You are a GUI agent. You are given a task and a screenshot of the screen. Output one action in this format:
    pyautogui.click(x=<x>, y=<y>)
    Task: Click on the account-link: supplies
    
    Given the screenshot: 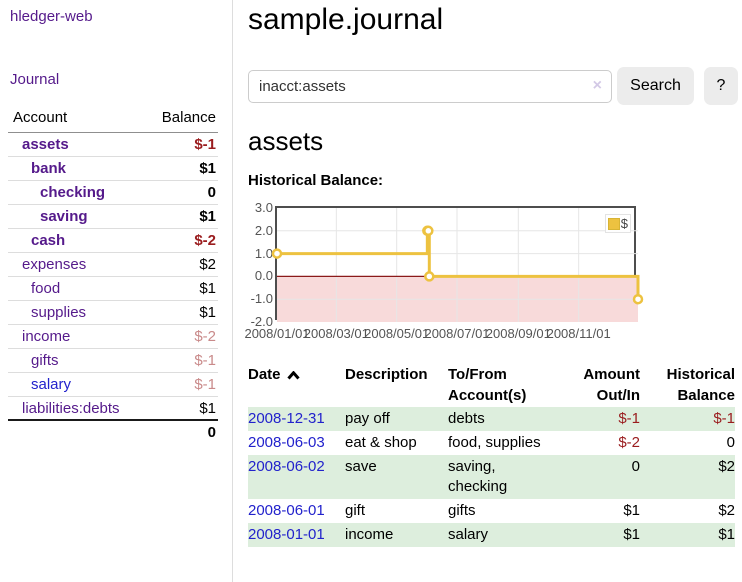 What is the action you would take?
    pyautogui.click(x=59, y=312)
    